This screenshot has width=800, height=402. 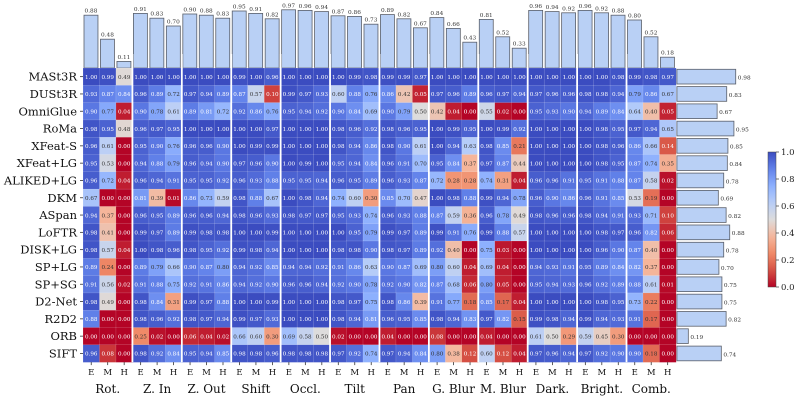 What do you see at coordinates (420, 320) in the screenshot?
I see `cell-value-label: 0.85` at bounding box center [420, 320].